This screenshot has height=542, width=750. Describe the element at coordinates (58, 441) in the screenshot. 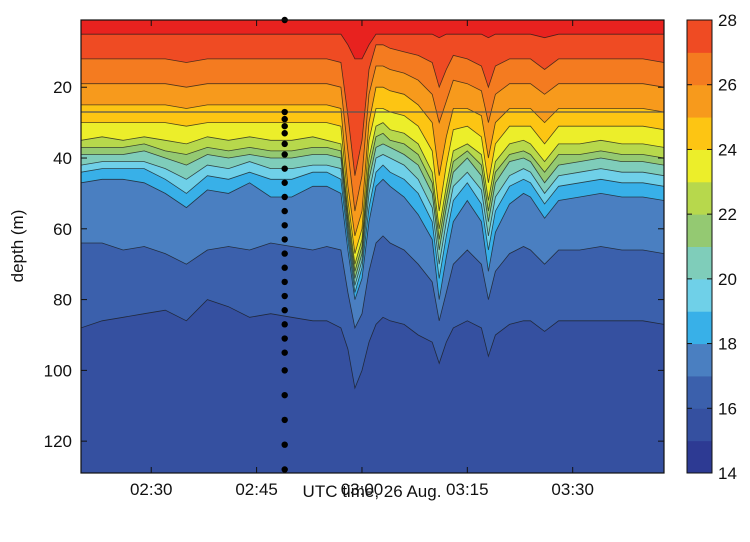

I see `y-tick-label: 120` at that location.